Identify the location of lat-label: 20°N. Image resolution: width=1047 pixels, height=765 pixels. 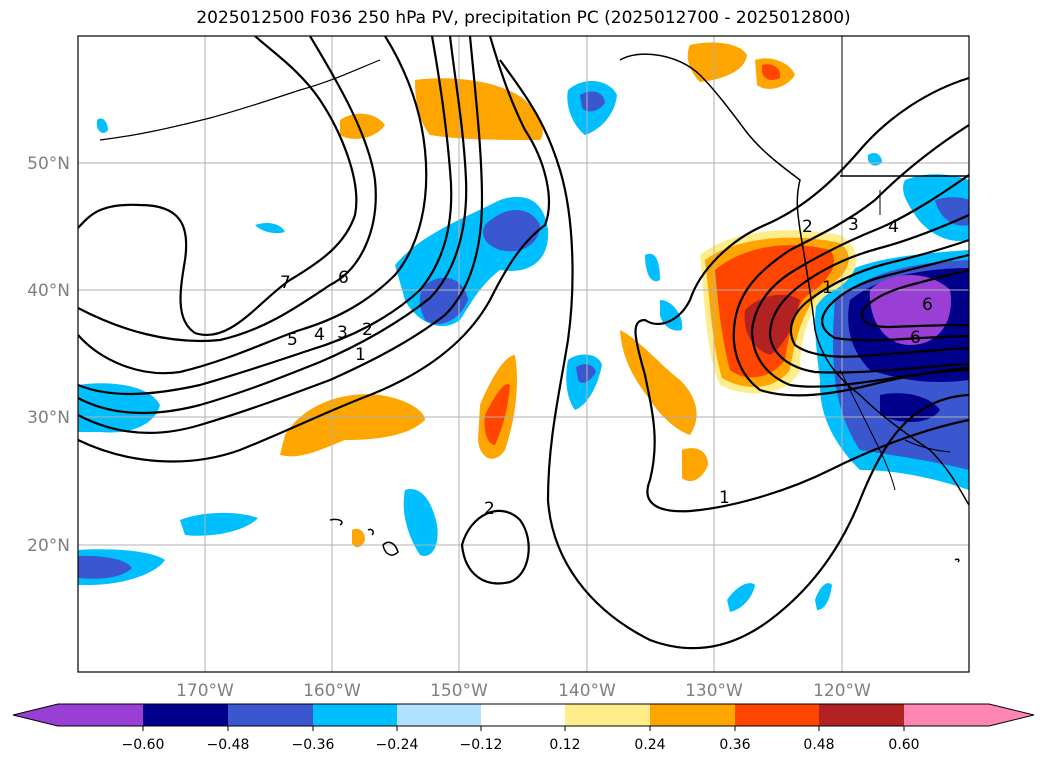
(48, 546).